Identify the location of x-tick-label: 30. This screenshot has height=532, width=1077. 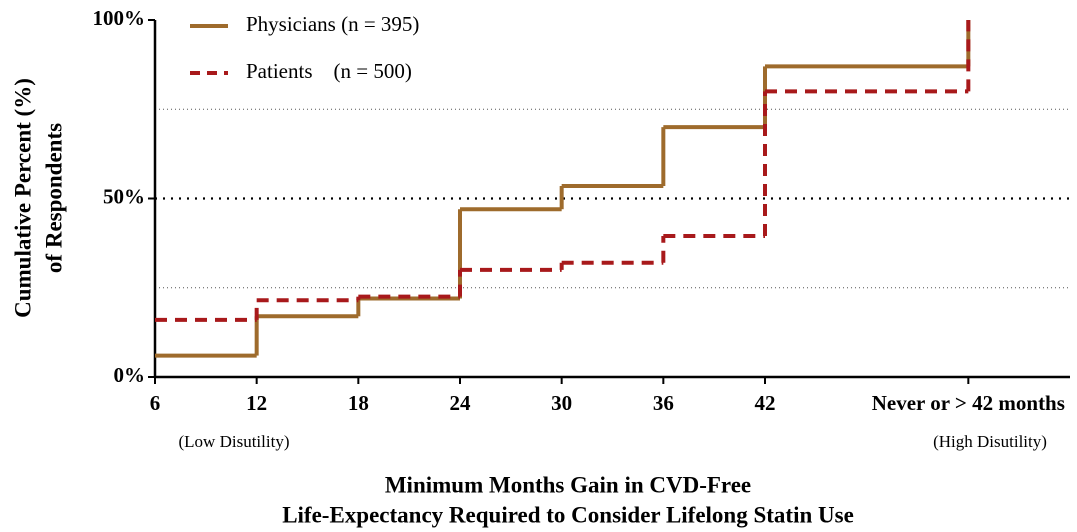
(561, 403).